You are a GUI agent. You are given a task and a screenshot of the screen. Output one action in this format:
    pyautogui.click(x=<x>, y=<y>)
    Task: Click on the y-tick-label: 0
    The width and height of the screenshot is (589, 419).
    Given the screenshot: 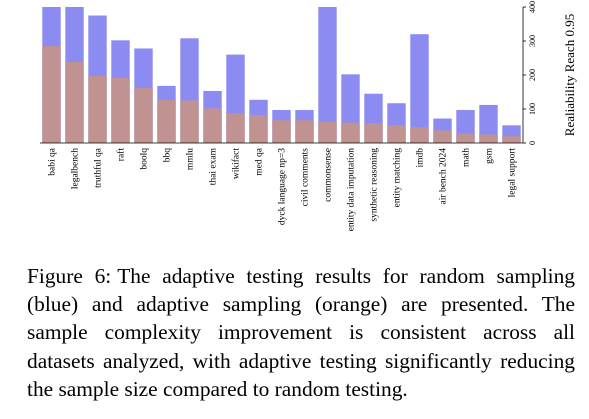 What is the action you would take?
    pyautogui.click(x=532, y=143)
    